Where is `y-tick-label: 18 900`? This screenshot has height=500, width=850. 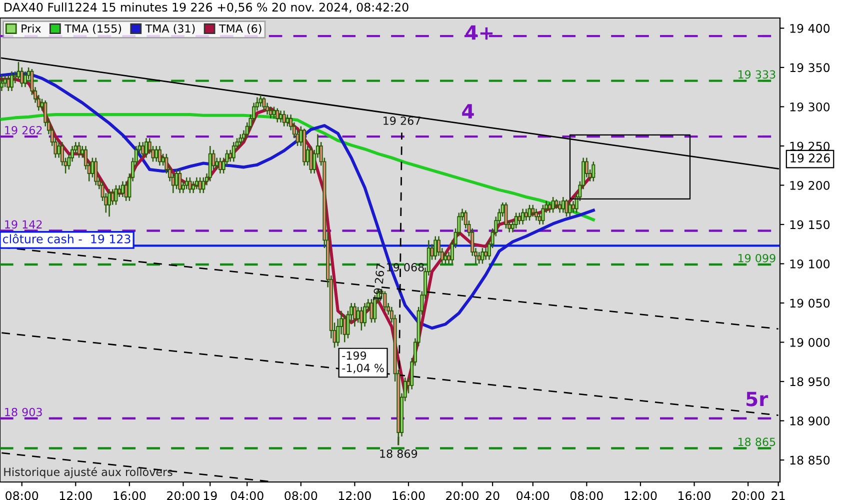
y-tick-label: 18 900 is located at coordinates (810, 421).